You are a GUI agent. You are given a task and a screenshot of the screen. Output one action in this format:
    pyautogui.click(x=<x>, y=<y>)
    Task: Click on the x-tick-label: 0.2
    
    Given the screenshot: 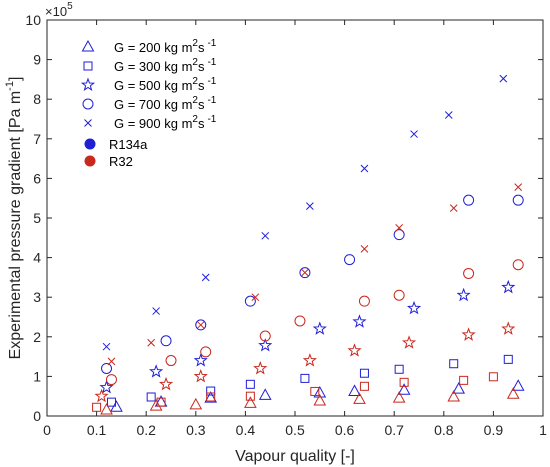 What is the action you would take?
    pyautogui.click(x=146, y=430)
    